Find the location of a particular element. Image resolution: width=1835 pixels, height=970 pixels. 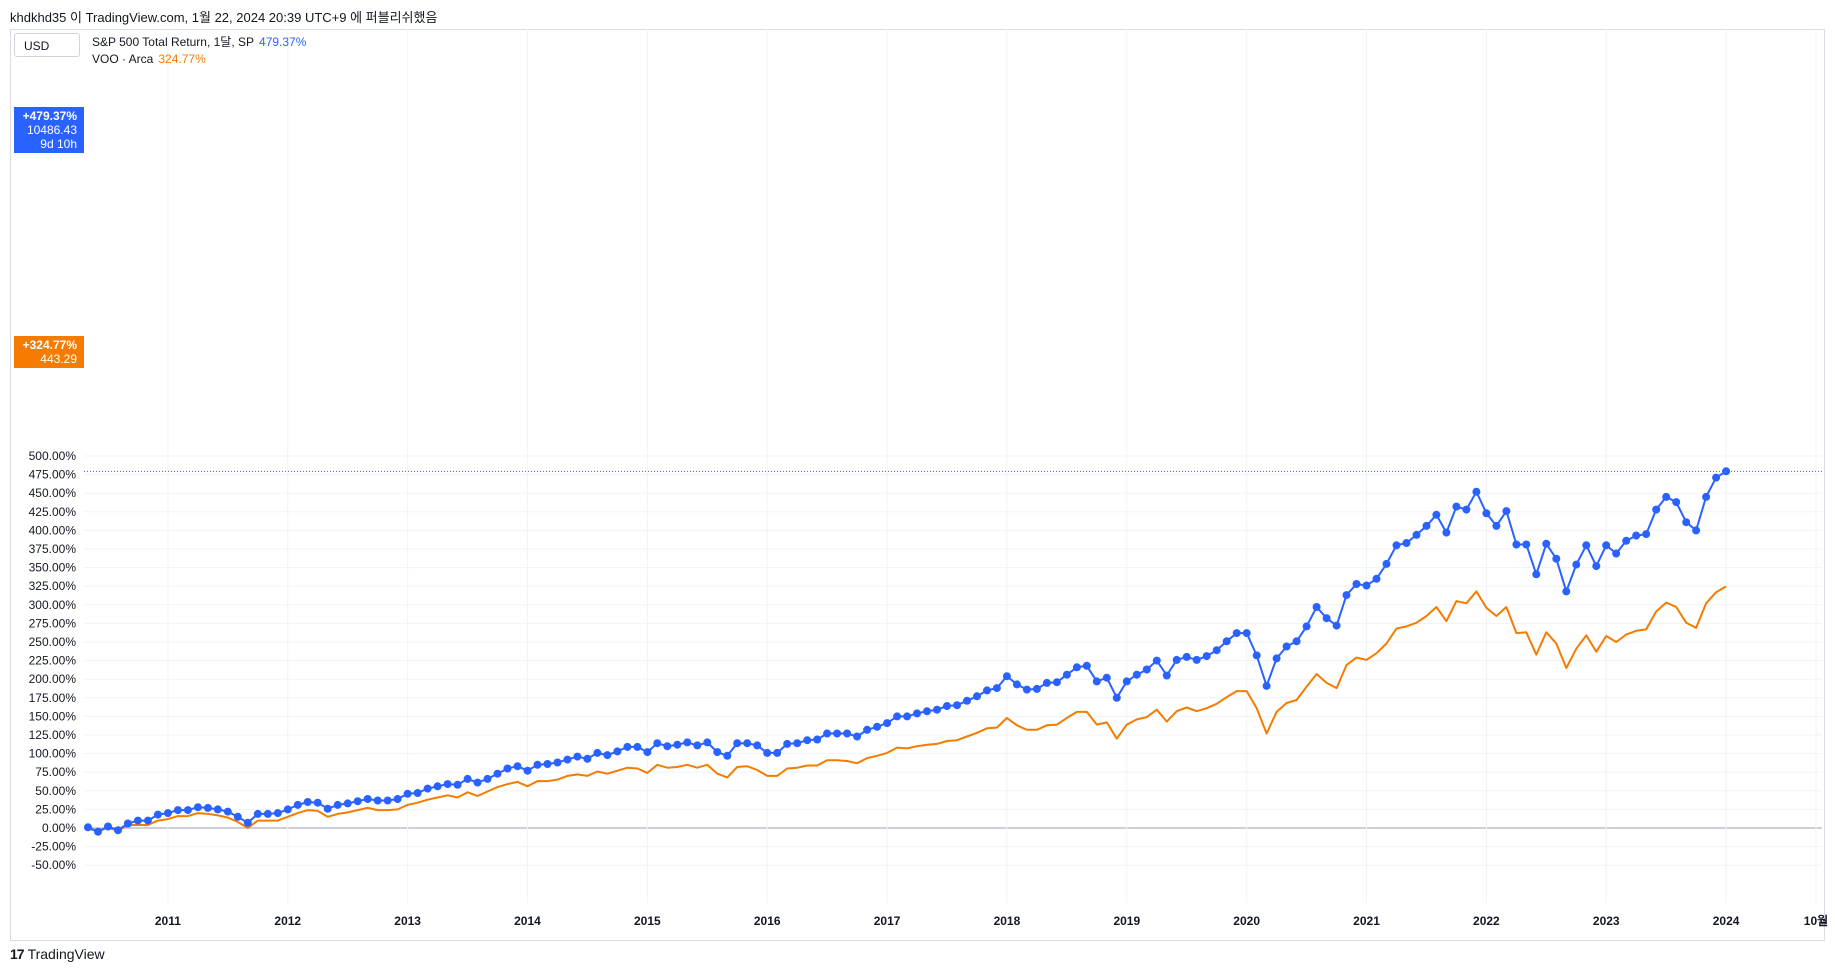

y-tick-label: 75.00% is located at coordinates (55, 772).